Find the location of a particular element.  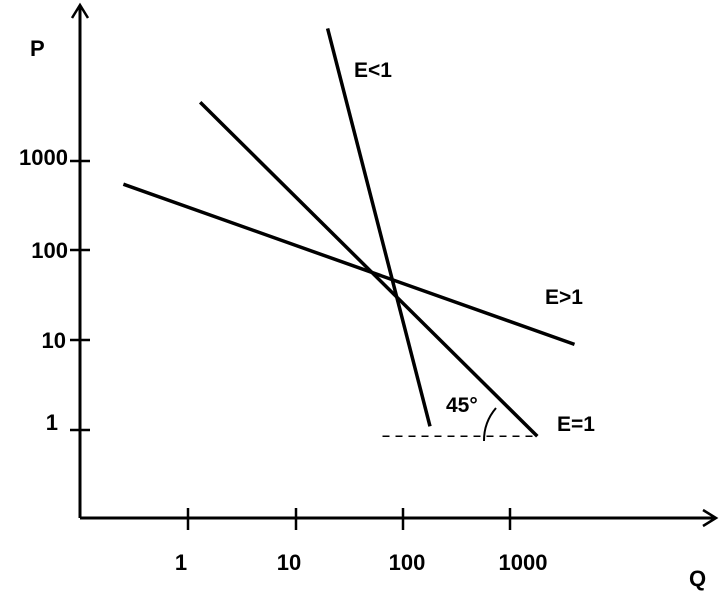

angle-arc is located at coordinates (489, 424).